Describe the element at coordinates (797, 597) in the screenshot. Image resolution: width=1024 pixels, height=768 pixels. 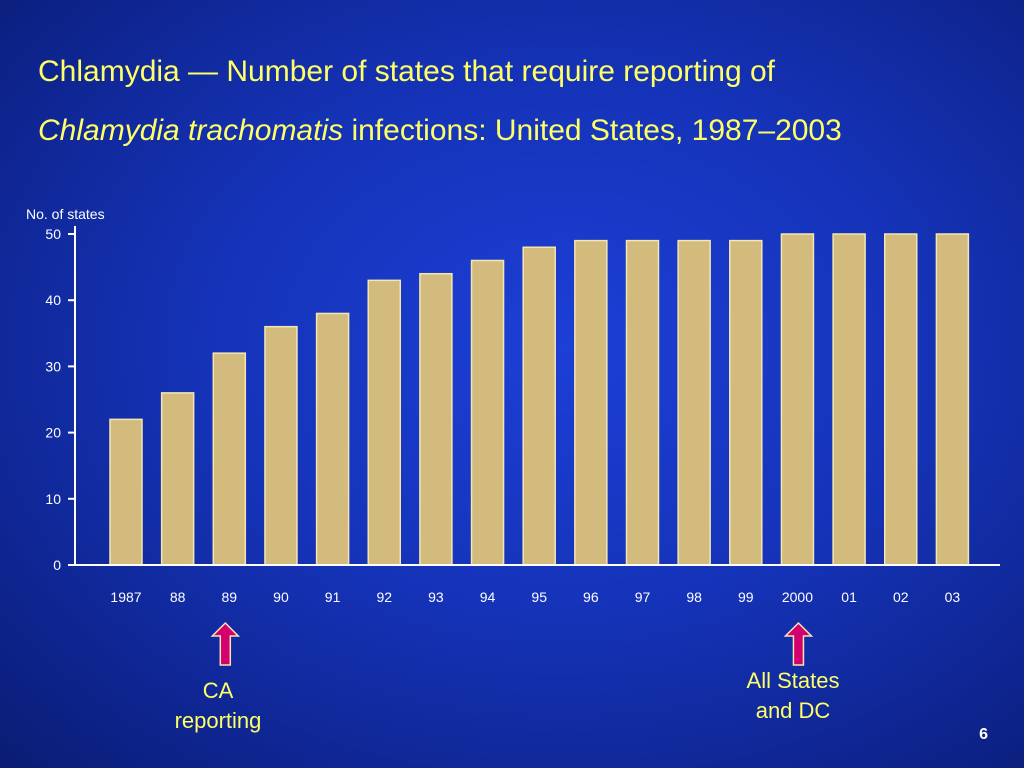
I see `x-tick-label-2000: 2000` at that location.